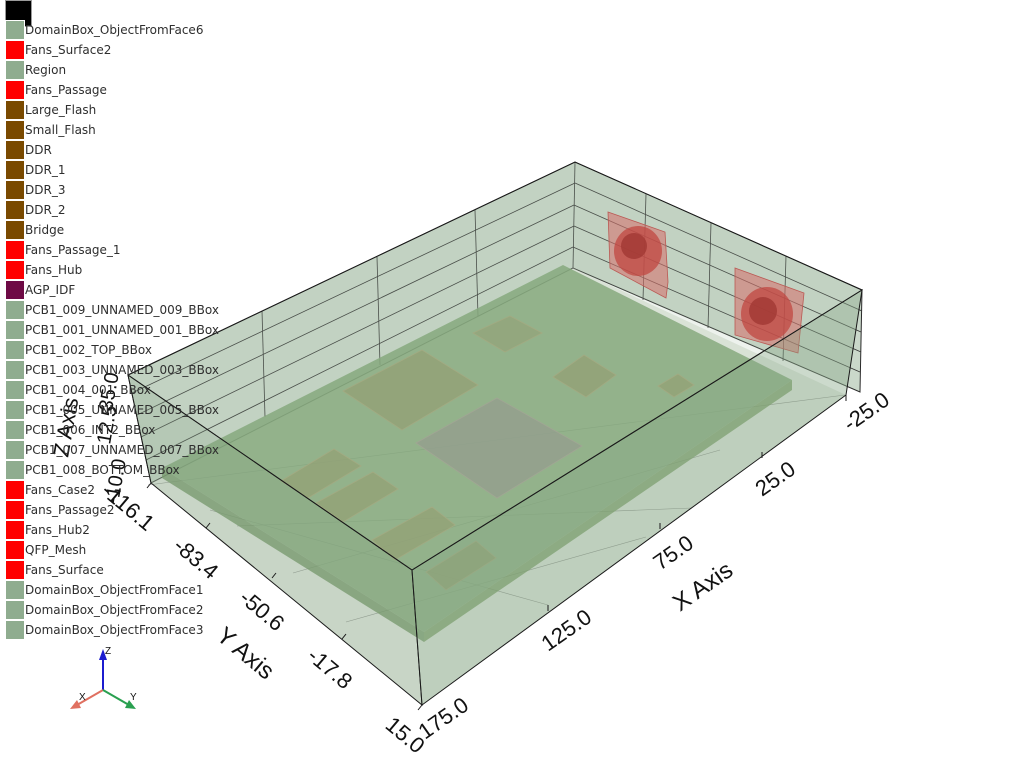 Image resolution: width=1024 pixels, height=768 pixels. What do you see at coordinates (45, 210) in the screenshot?
I see `legend-label: DDR_2` at bounding box center [45, 210].